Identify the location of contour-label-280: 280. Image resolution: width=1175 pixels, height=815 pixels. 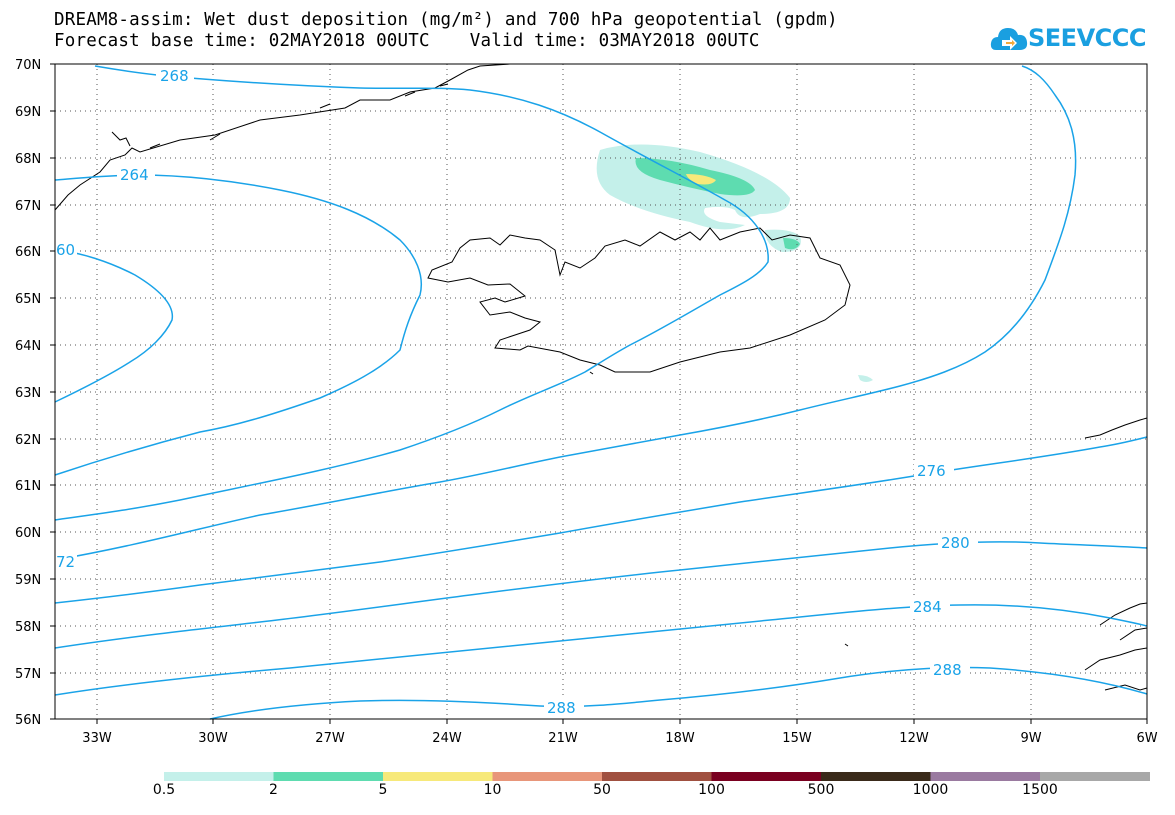
(955, 543).